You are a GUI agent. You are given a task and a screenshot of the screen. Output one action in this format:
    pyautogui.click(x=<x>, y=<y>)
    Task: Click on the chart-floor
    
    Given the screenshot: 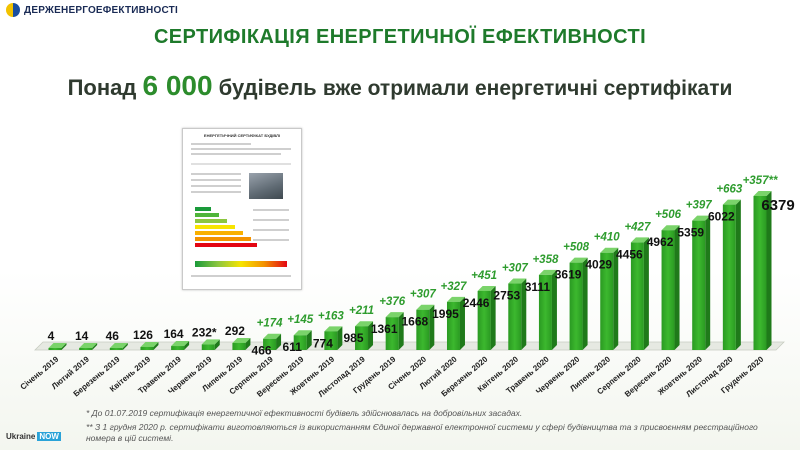 What is the action you would take?
    pyautogui.click(x=409, y=346)
    